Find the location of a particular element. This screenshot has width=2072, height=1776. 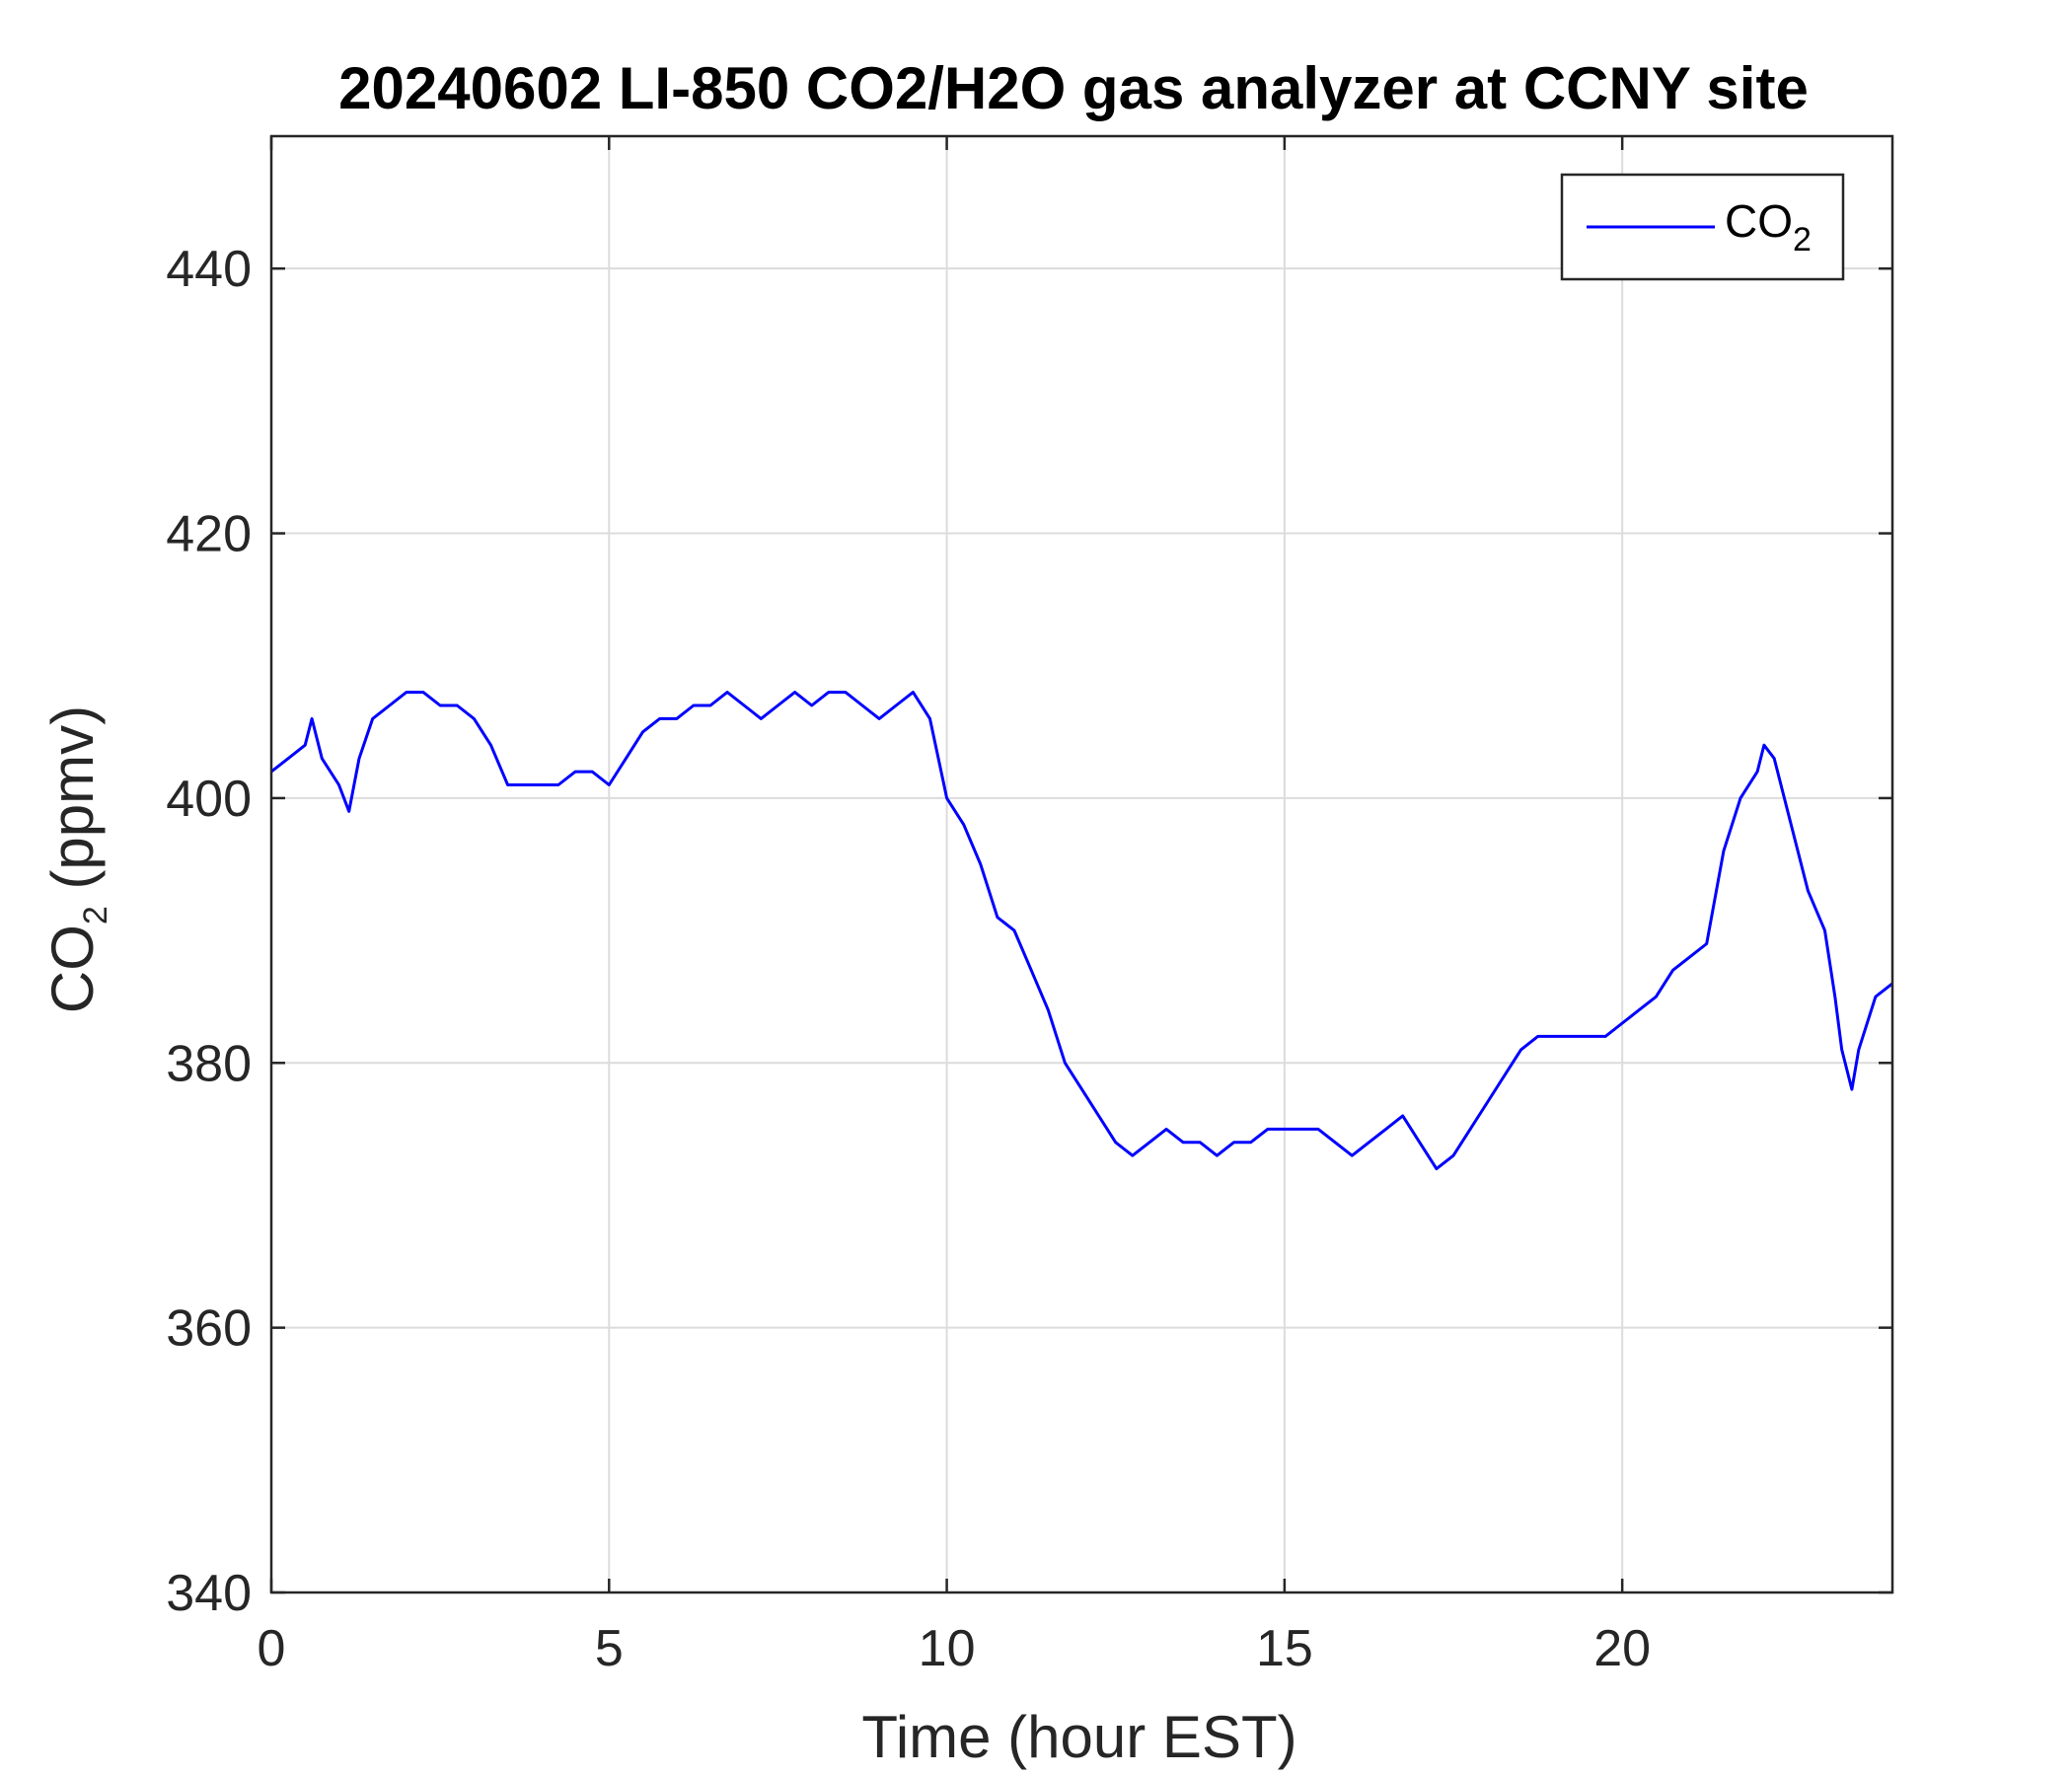

x-axis-label: Time (hour EST) is located at coordinates (1078, 1737).